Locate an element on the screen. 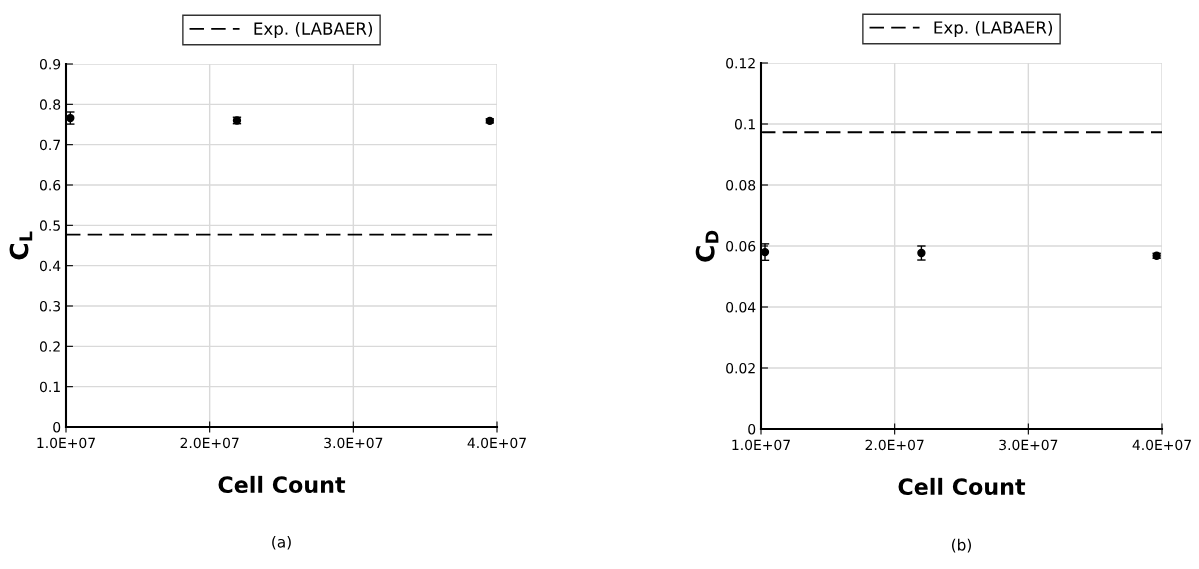 The height and width of the screenshot is (569, 1199). y-tick-label: 0.8 is located at coordinates (50, 104).